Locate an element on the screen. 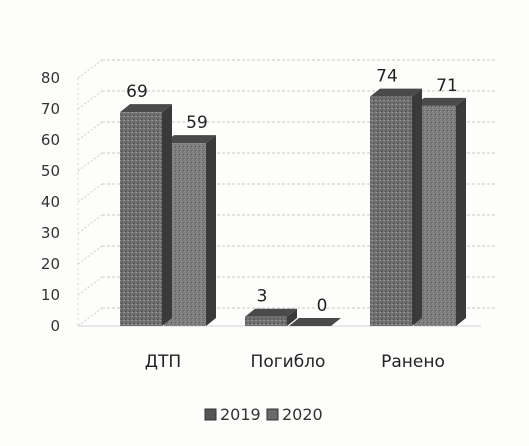 This screenshot has height=446, width=529. legend-swatch-2019 is located at coordinates (210, 414).